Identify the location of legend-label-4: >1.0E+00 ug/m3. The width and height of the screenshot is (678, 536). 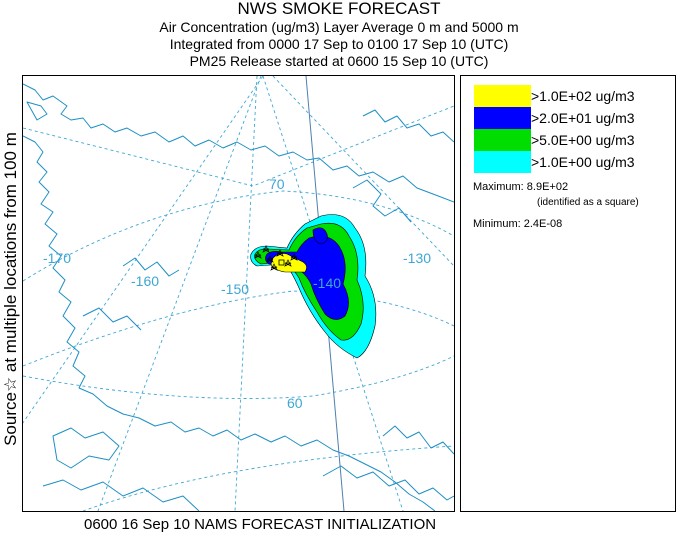
(583, 162).